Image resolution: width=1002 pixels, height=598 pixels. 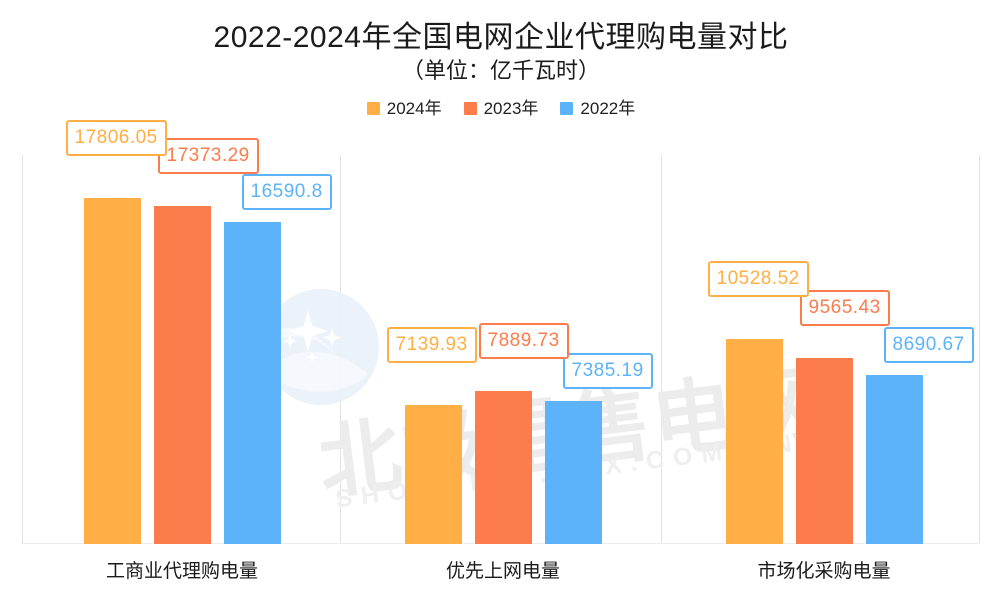 I want to click on legend-item-2022年: 2022年, so click(x=597, y=108).